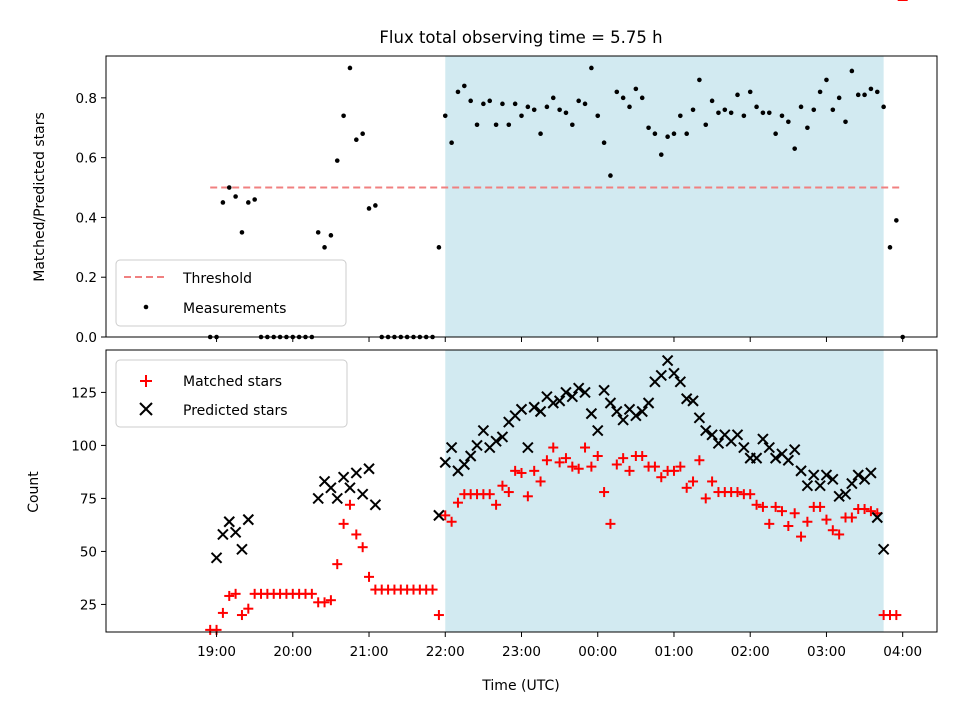  Describe the element at coordinates (146, 409) in the screenshot. I see `legend-predicted-swatch` at that location.